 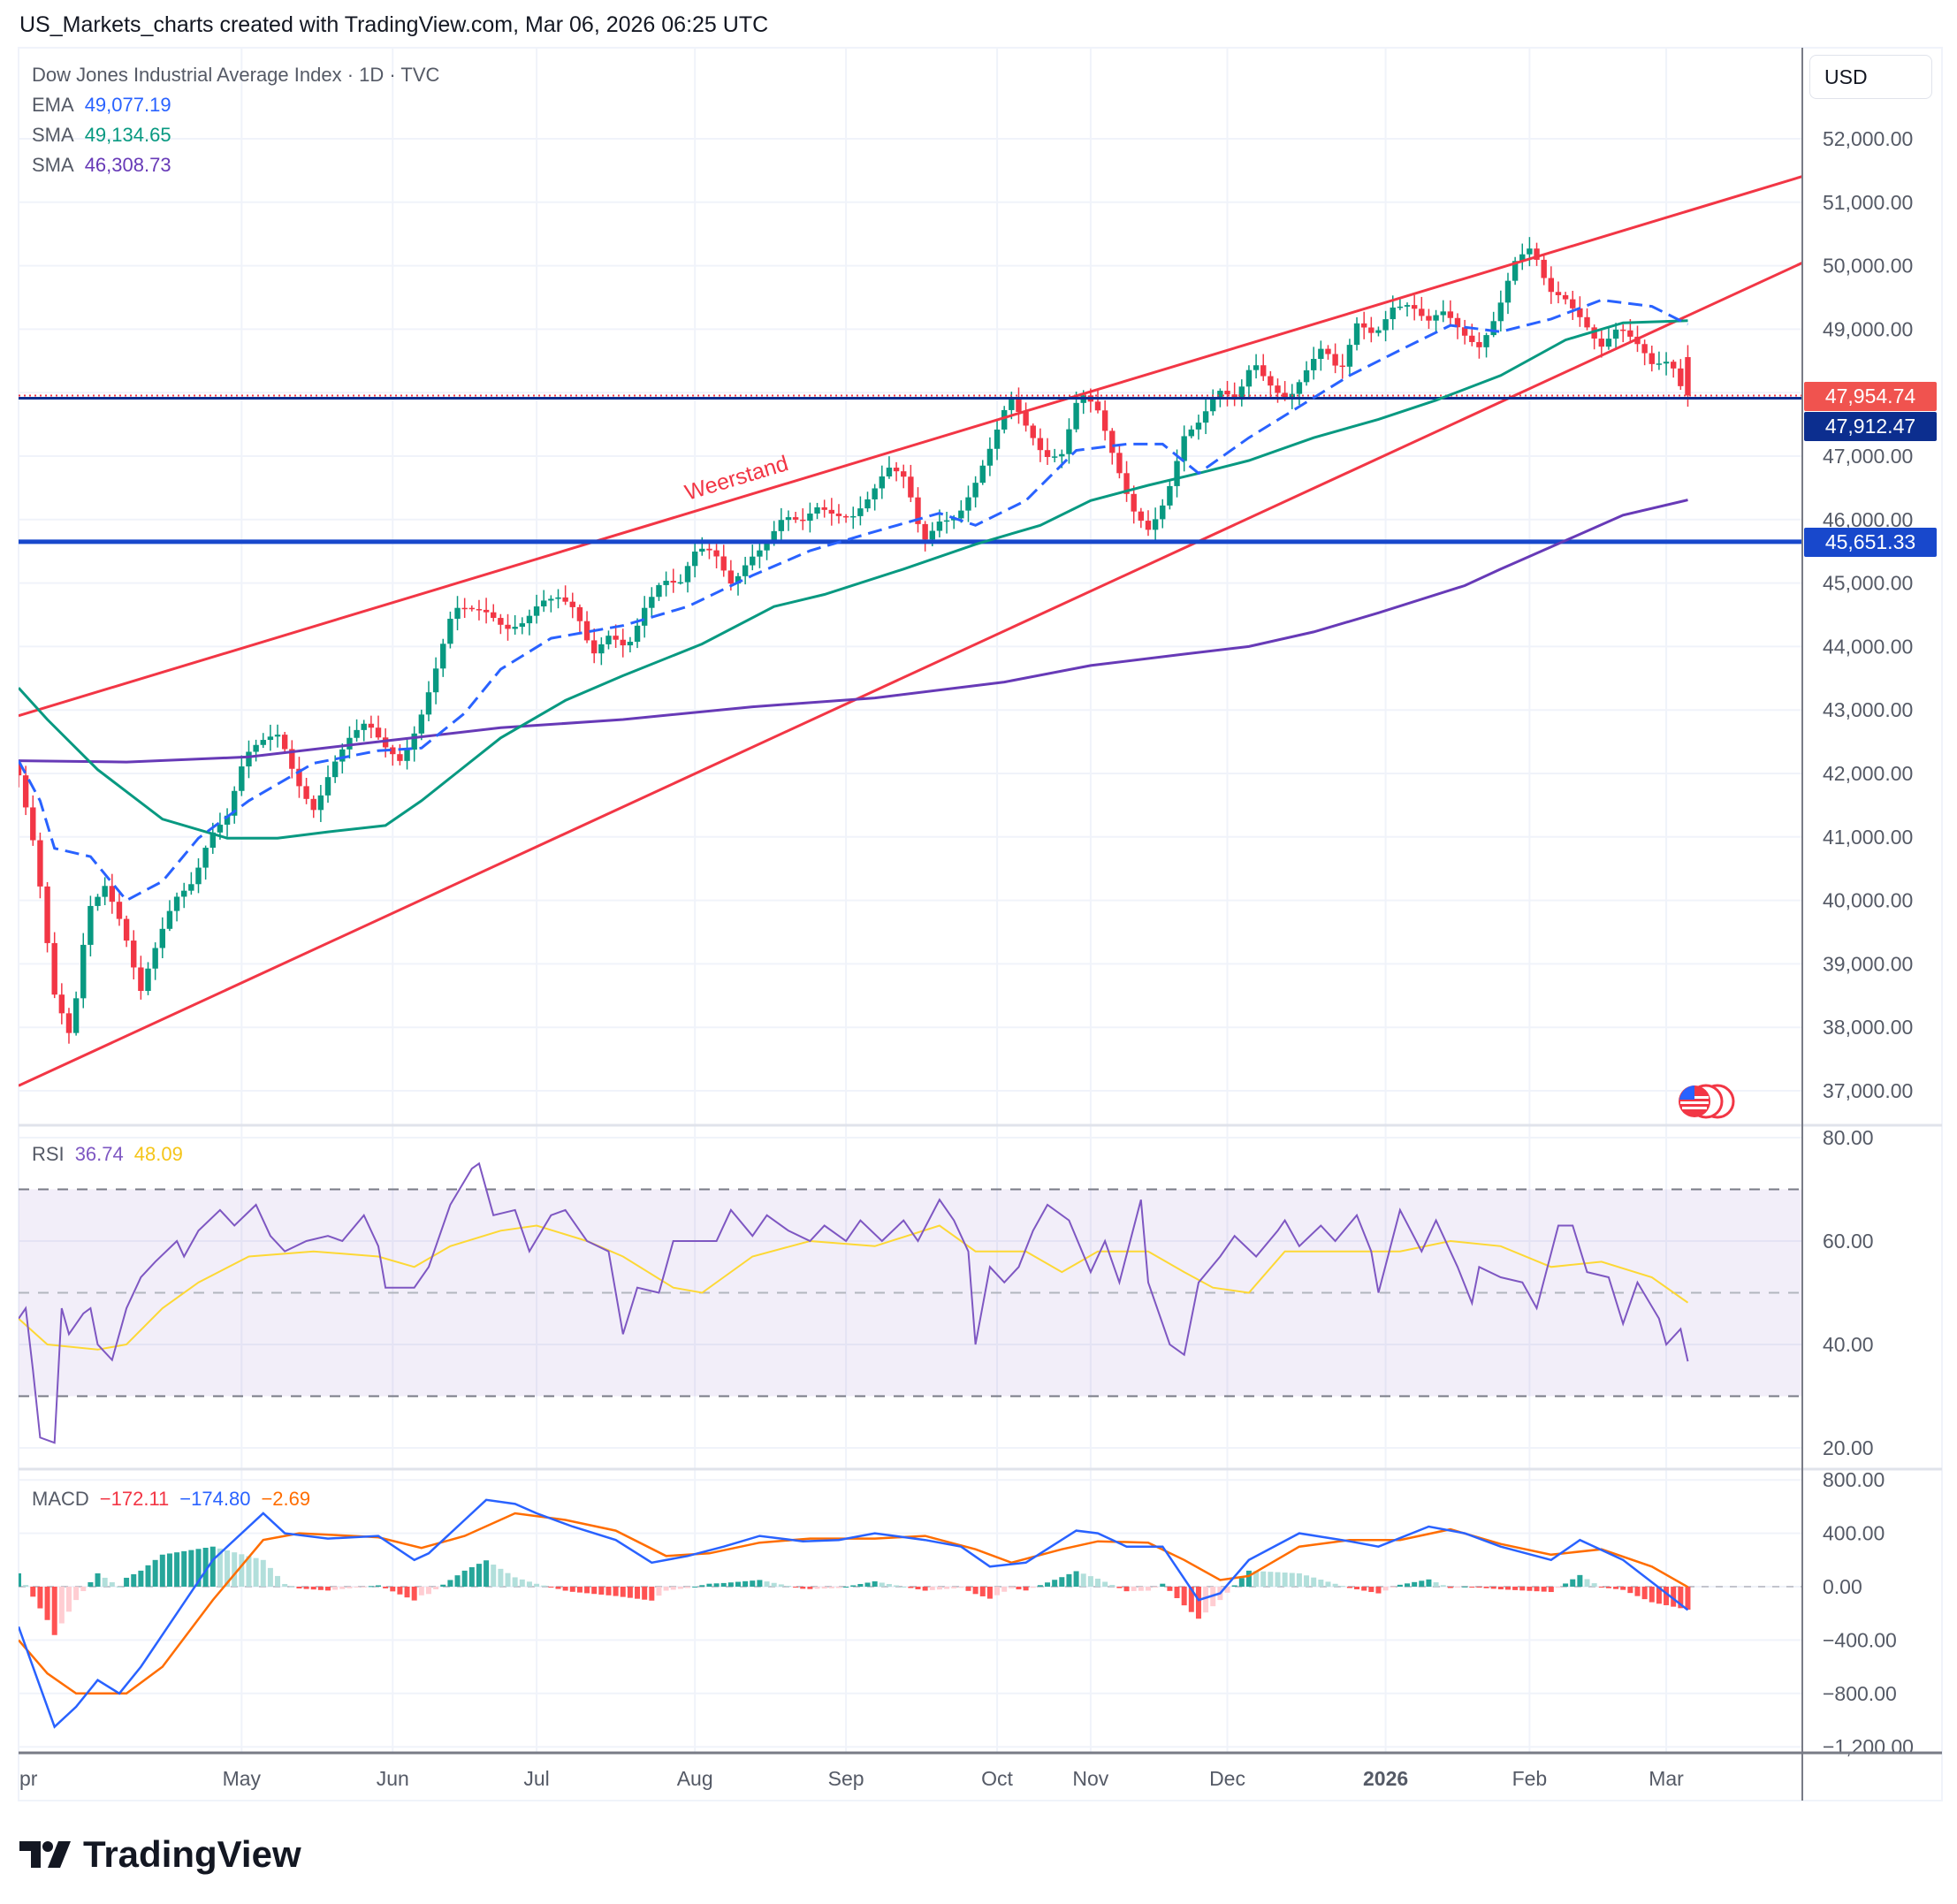 I want to click on sma50-value: 49,134.65, so click(x=127, y=135).